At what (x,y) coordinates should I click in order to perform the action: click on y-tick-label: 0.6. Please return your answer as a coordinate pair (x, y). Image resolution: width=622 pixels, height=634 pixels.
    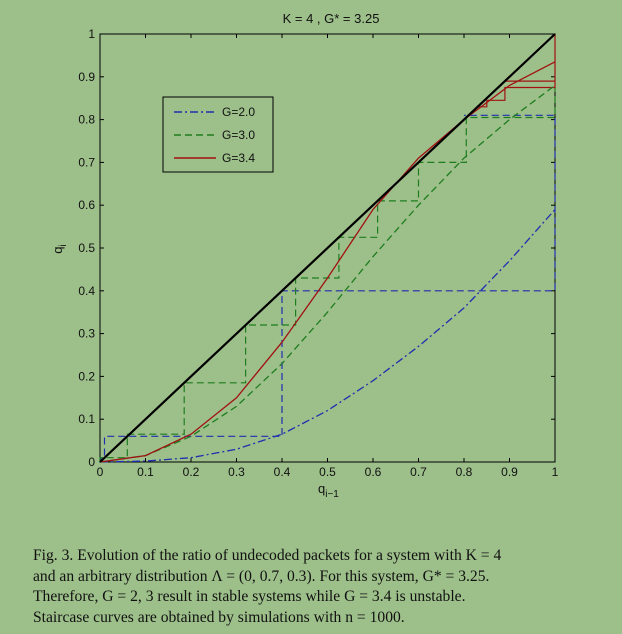
    Looking at the image, I should click on (86, 205).